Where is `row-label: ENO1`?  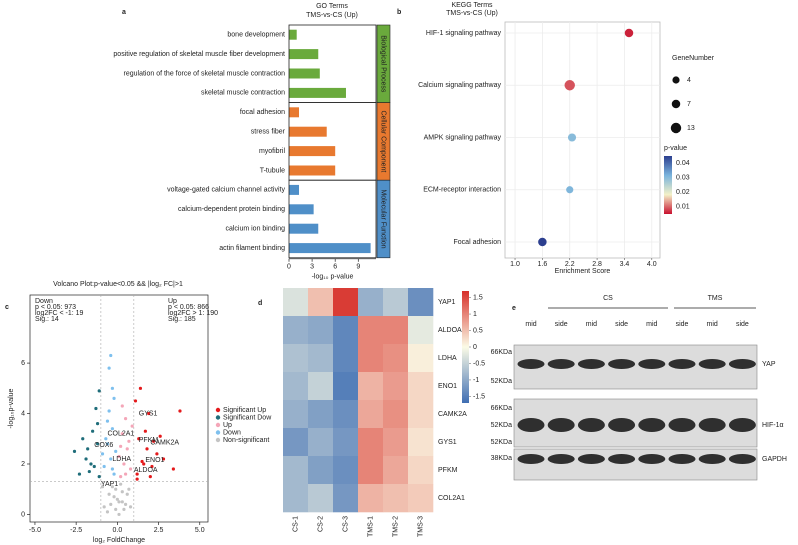 row-label: ENO1 is located at coordinates (447, 386).